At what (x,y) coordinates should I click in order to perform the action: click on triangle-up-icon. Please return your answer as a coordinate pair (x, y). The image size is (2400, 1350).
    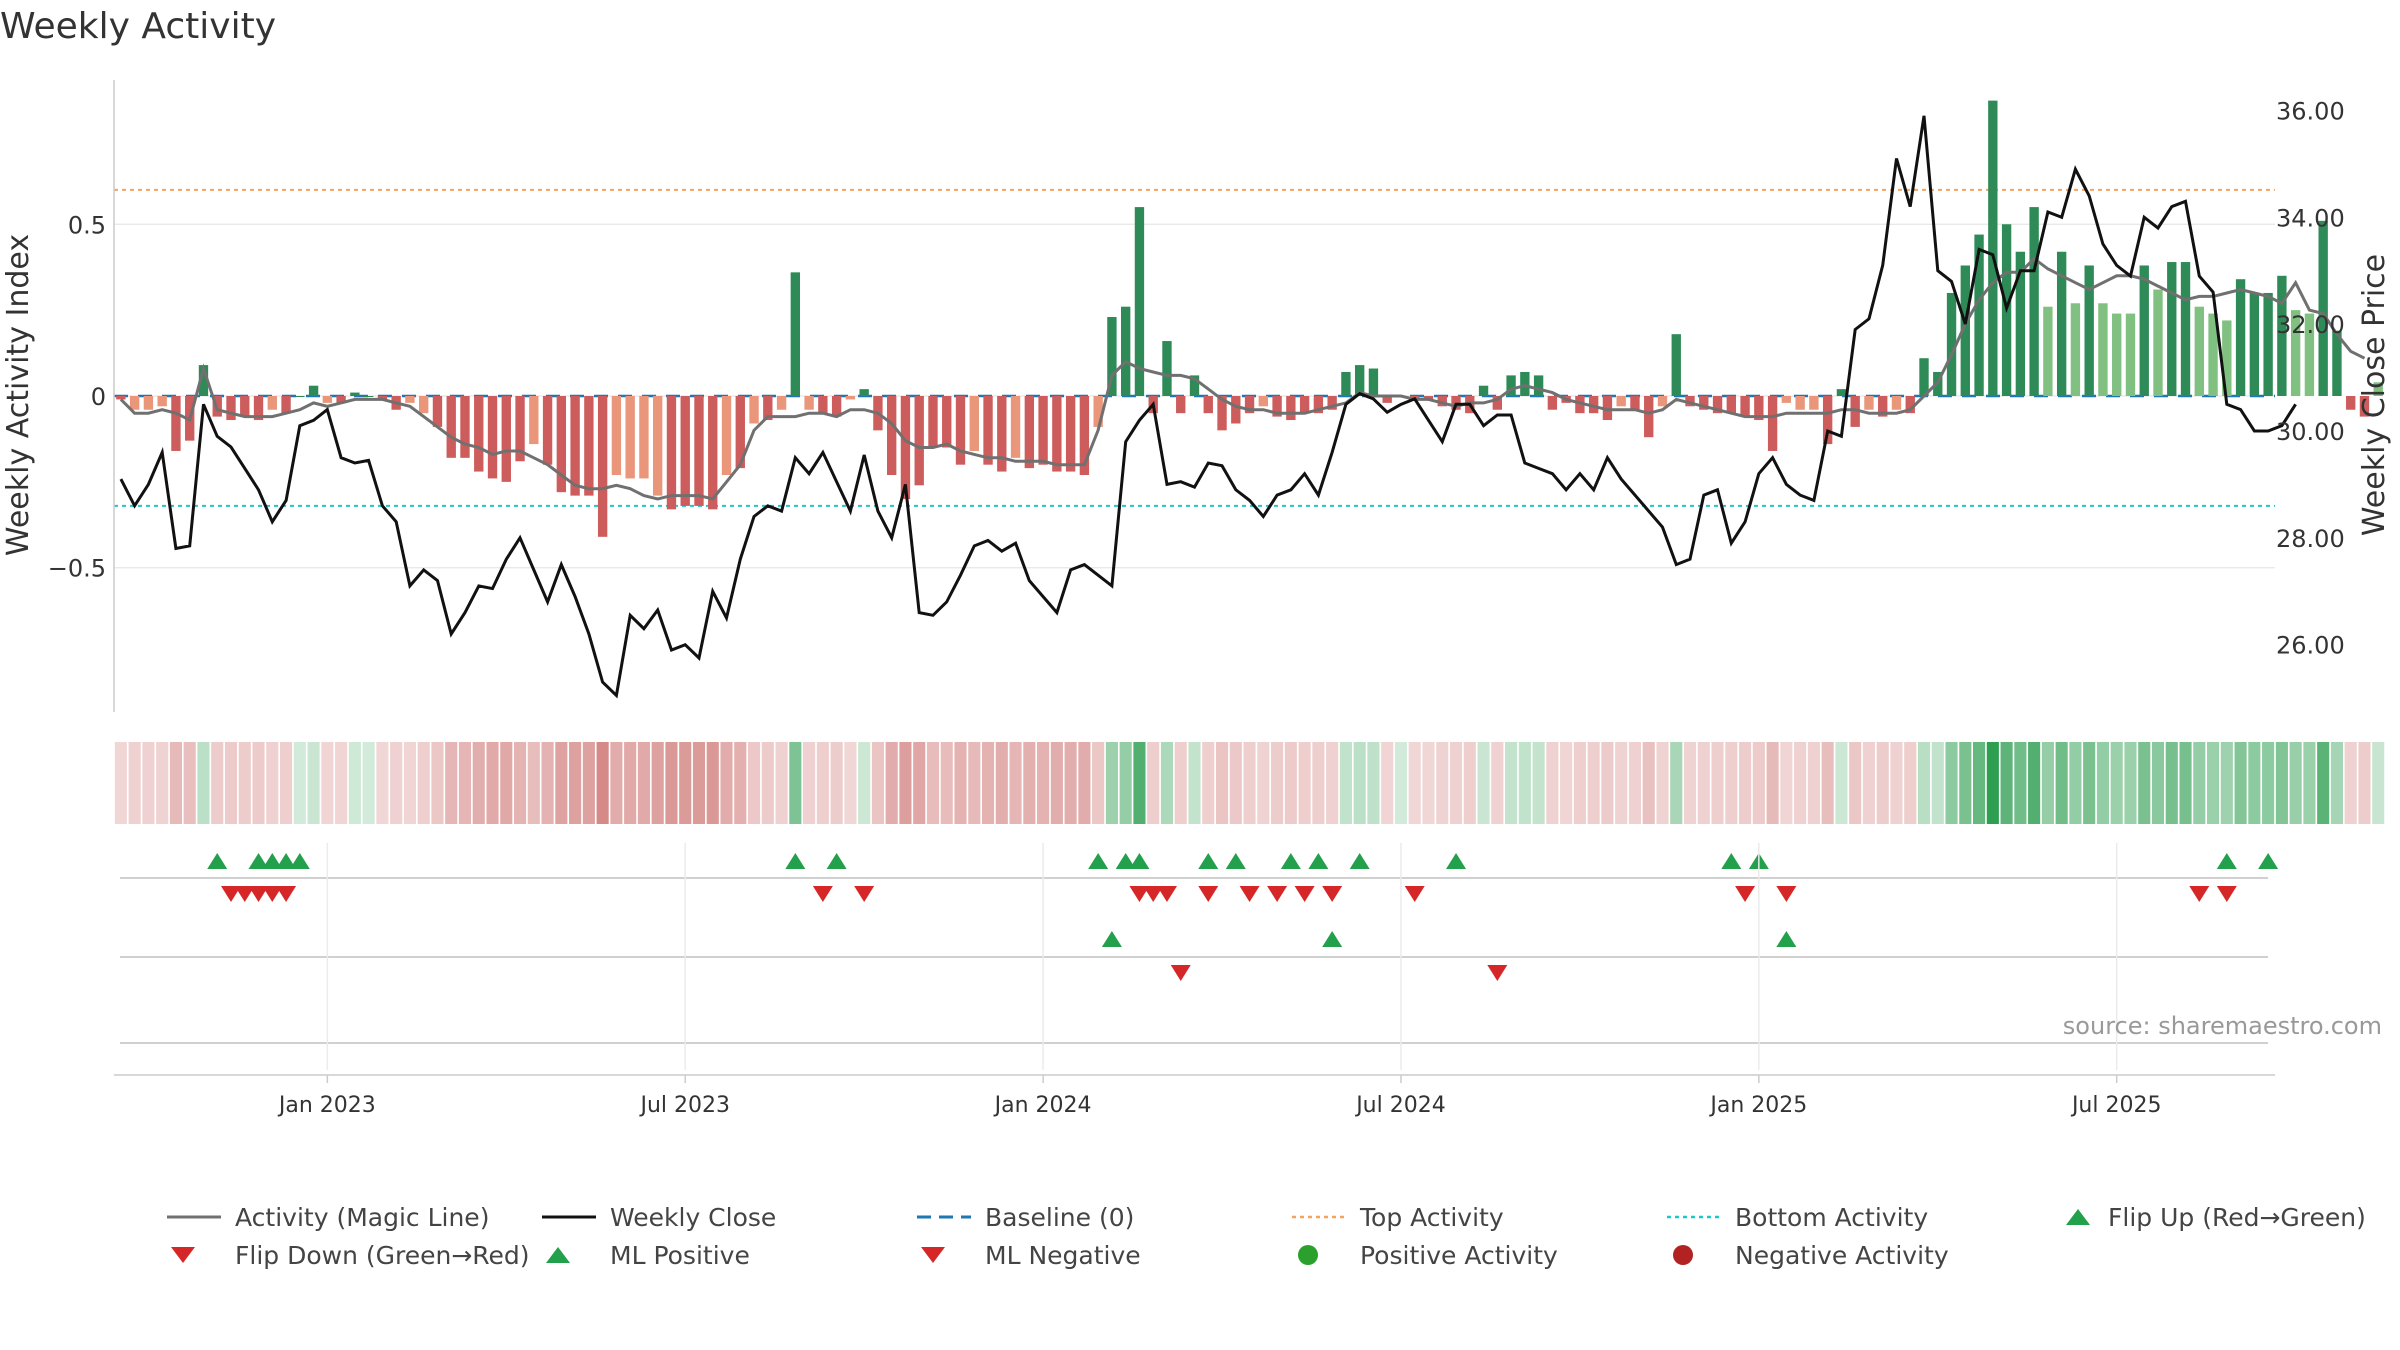
    Looking at the image, I should click on (2078, 1217).